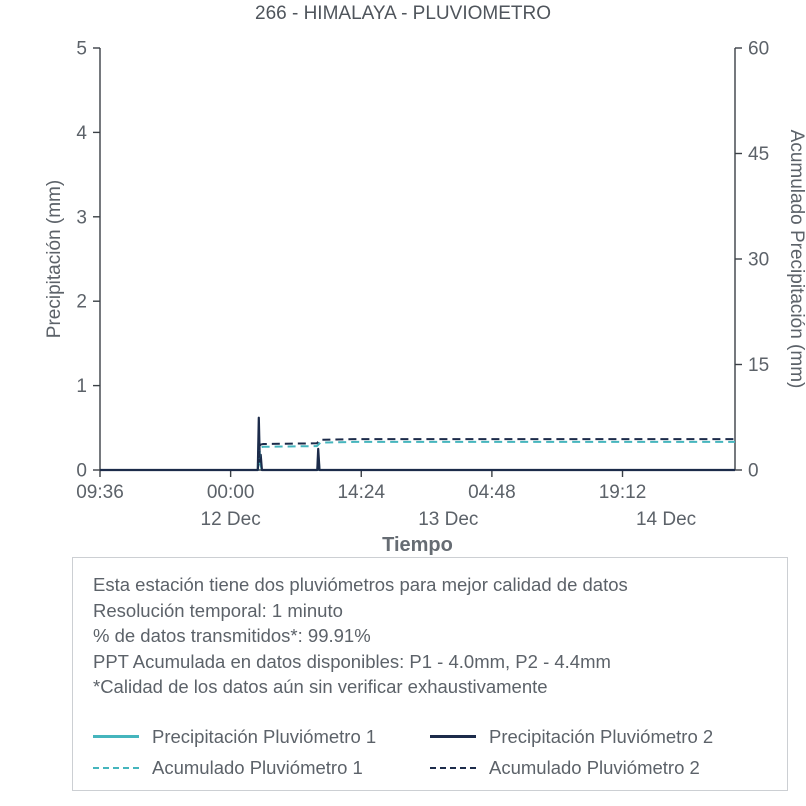 The width and height of the screenshot is (806, 806). Describe the element at coordinates (100, 492) in the screenshot. I see `x-axis-tick-label: 09:36` at that location.